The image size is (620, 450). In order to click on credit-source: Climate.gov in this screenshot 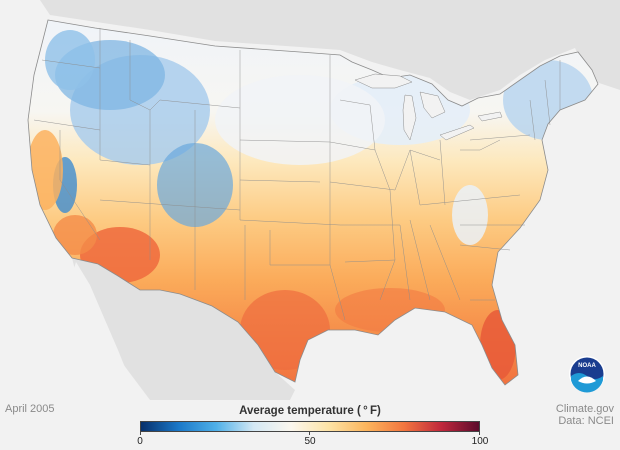, I will do `click(584, 409)`.